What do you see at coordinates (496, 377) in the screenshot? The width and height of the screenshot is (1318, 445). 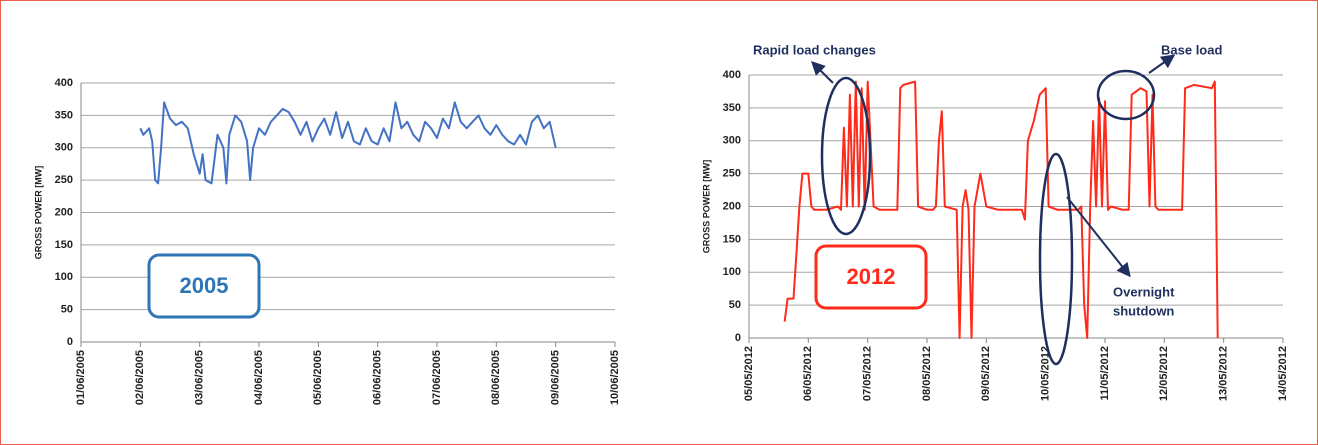 I see `x-tick-label: 08/06/2005` at bounding box center [496, 377].